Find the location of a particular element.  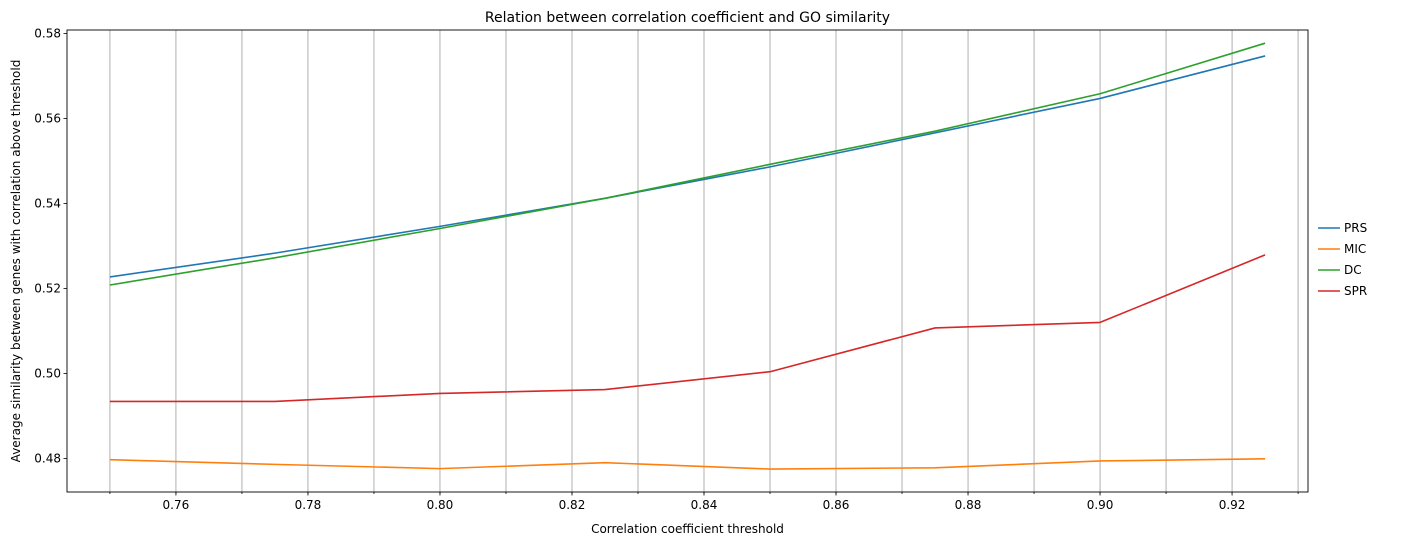

y-tick-label: 0.54 is located at coordinates (47, 203).